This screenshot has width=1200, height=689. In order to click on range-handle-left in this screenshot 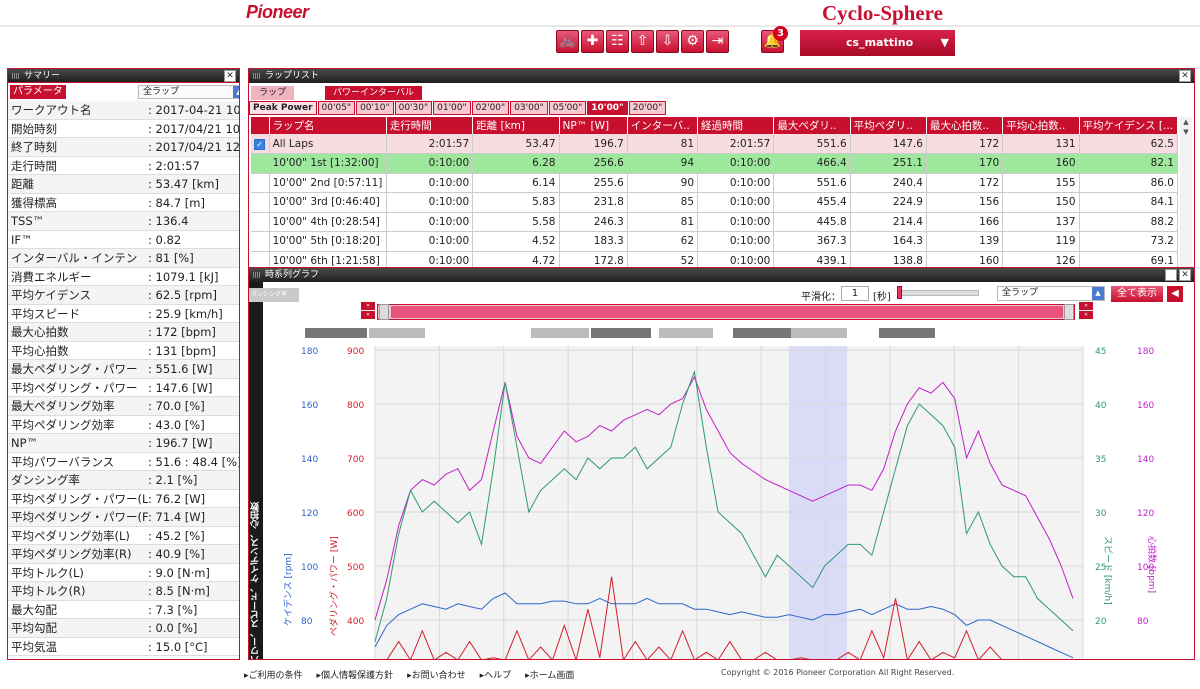, I will do `click(384, 312)`.